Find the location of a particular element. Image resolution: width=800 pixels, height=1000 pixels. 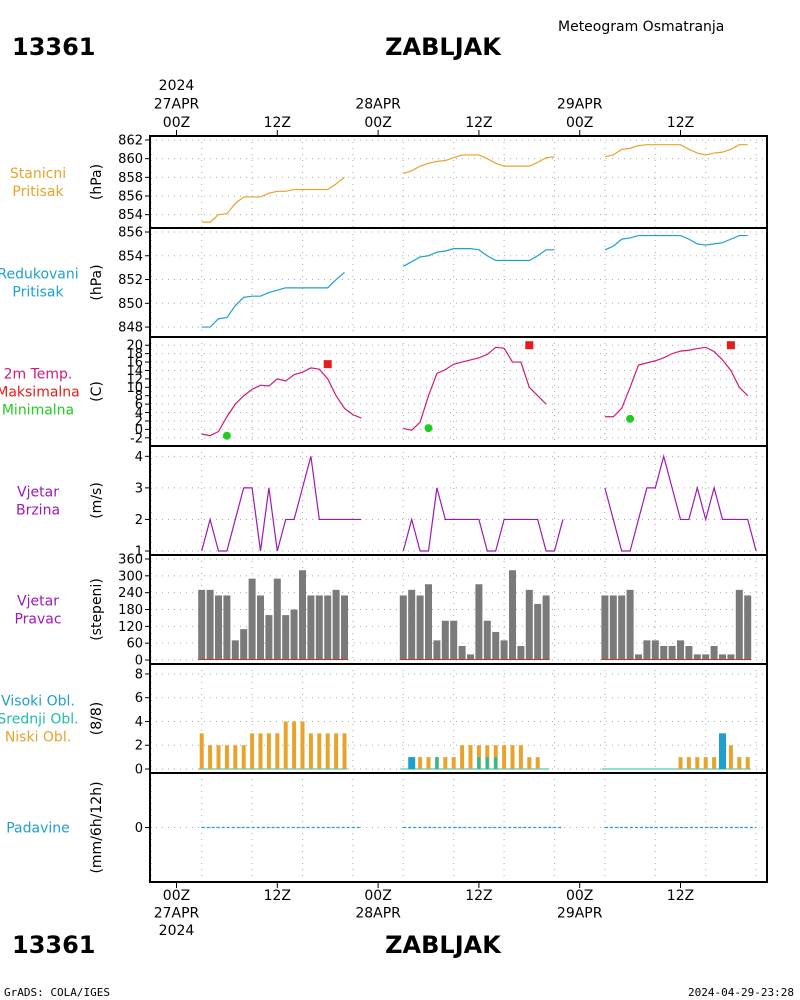

y-tick-label: 18 is located at coordinates (134, 354).